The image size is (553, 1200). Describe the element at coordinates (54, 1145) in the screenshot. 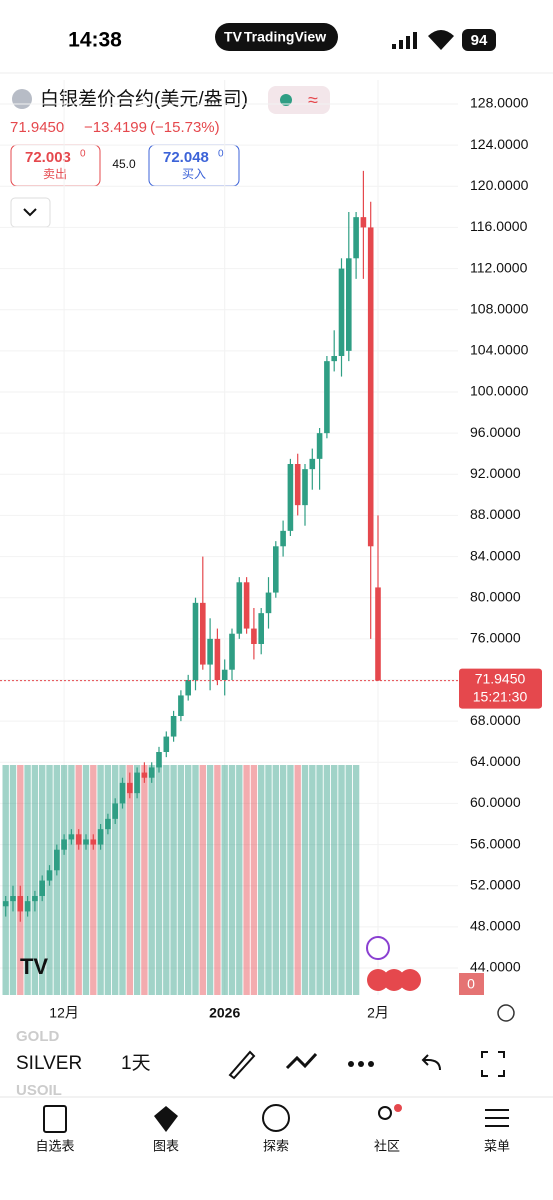

I see `tab-label: 自选表` at that location.